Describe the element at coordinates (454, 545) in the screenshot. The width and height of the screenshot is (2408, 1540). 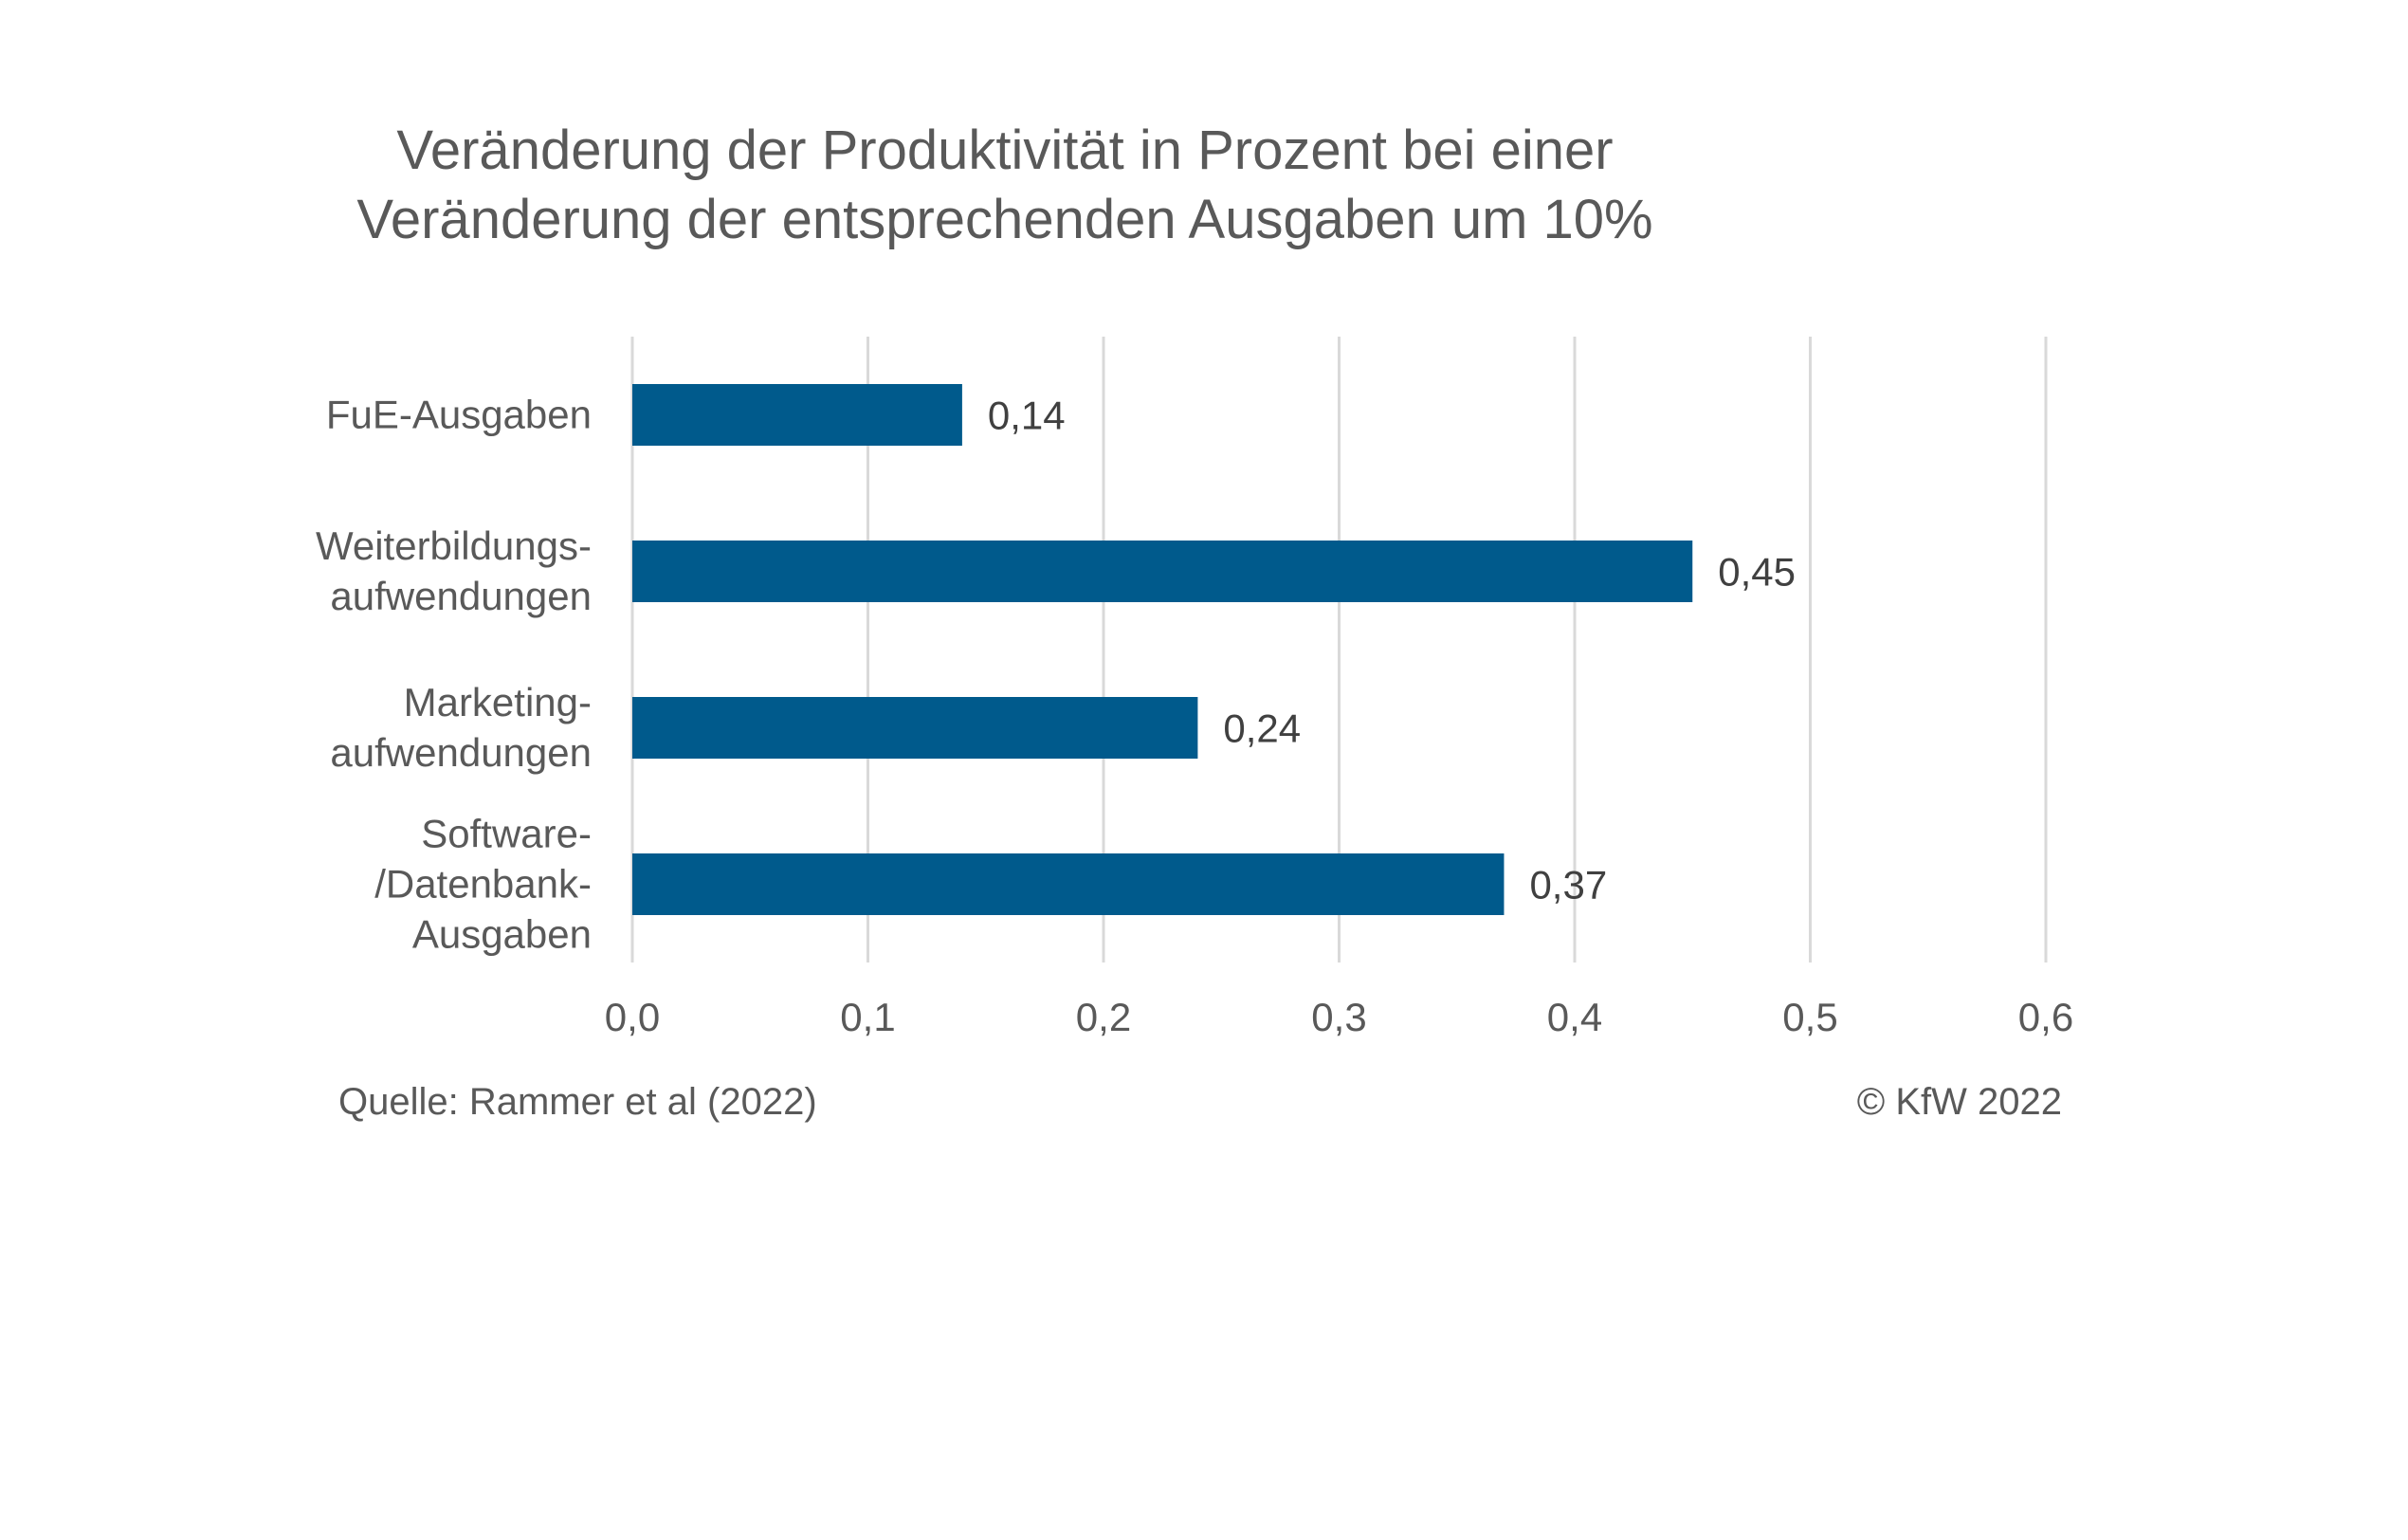
I see `category-label-line: Weiterbildungs-` at that location.